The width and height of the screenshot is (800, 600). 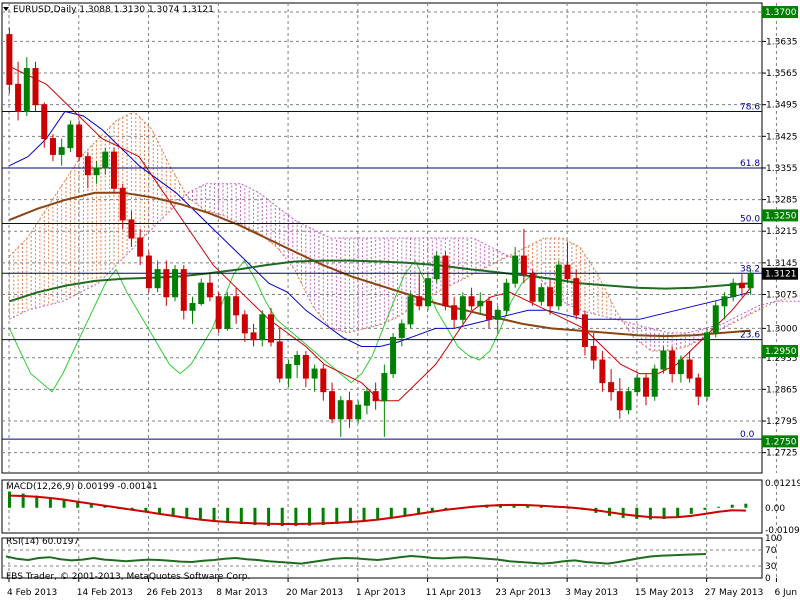 I want to click on price-tick-label: 1.3425, so click(x=782, y=137).